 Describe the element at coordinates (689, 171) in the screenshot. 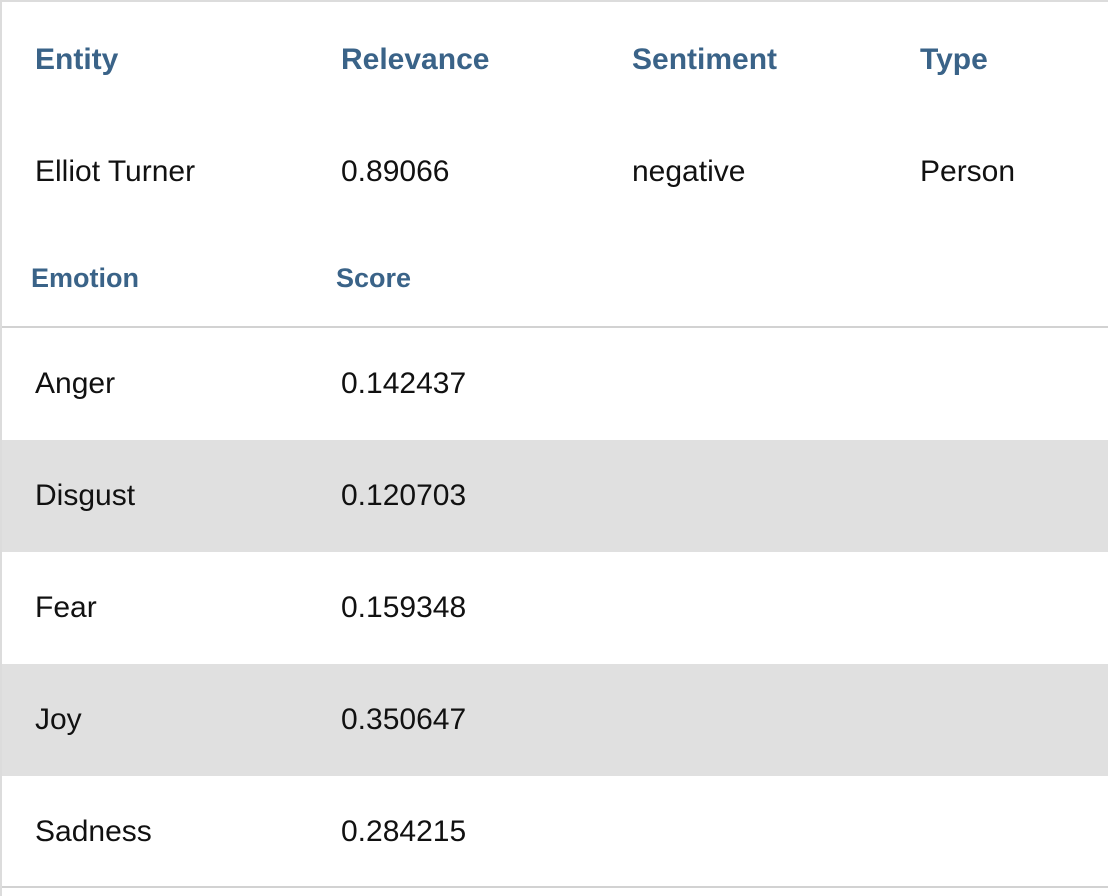

I see `entity-sentiment: negative` at that location.